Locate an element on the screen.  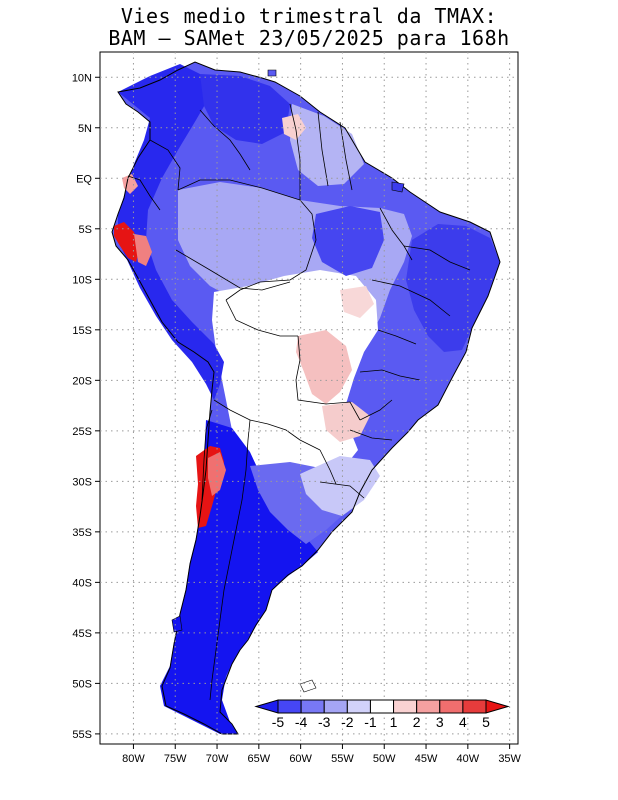
map-title-line2: BAM – SAMet 23/05/2025 para 168h is located at coordinates (309, 38).